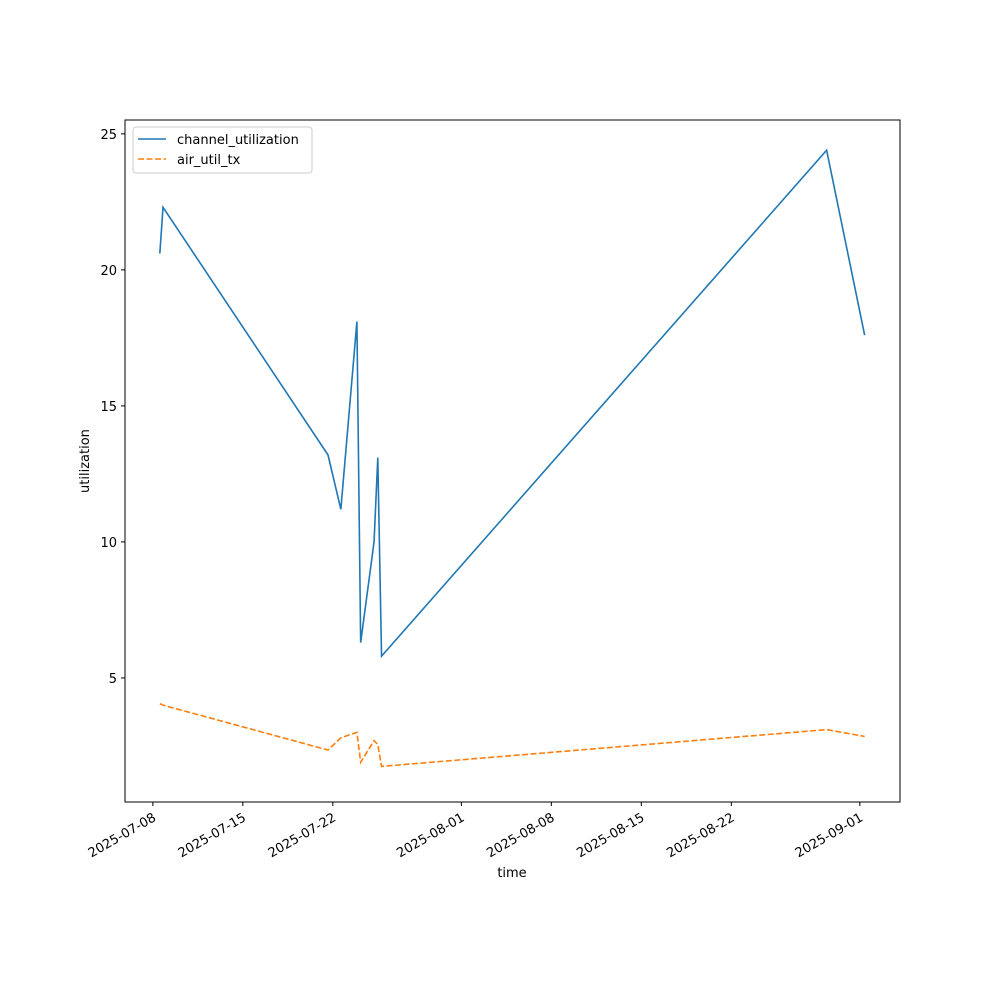  What do you see at coordinates (520, 835) in the screenshot?
I see `x-tick-label: 2025-08-08` at bounding box center [520, 835].